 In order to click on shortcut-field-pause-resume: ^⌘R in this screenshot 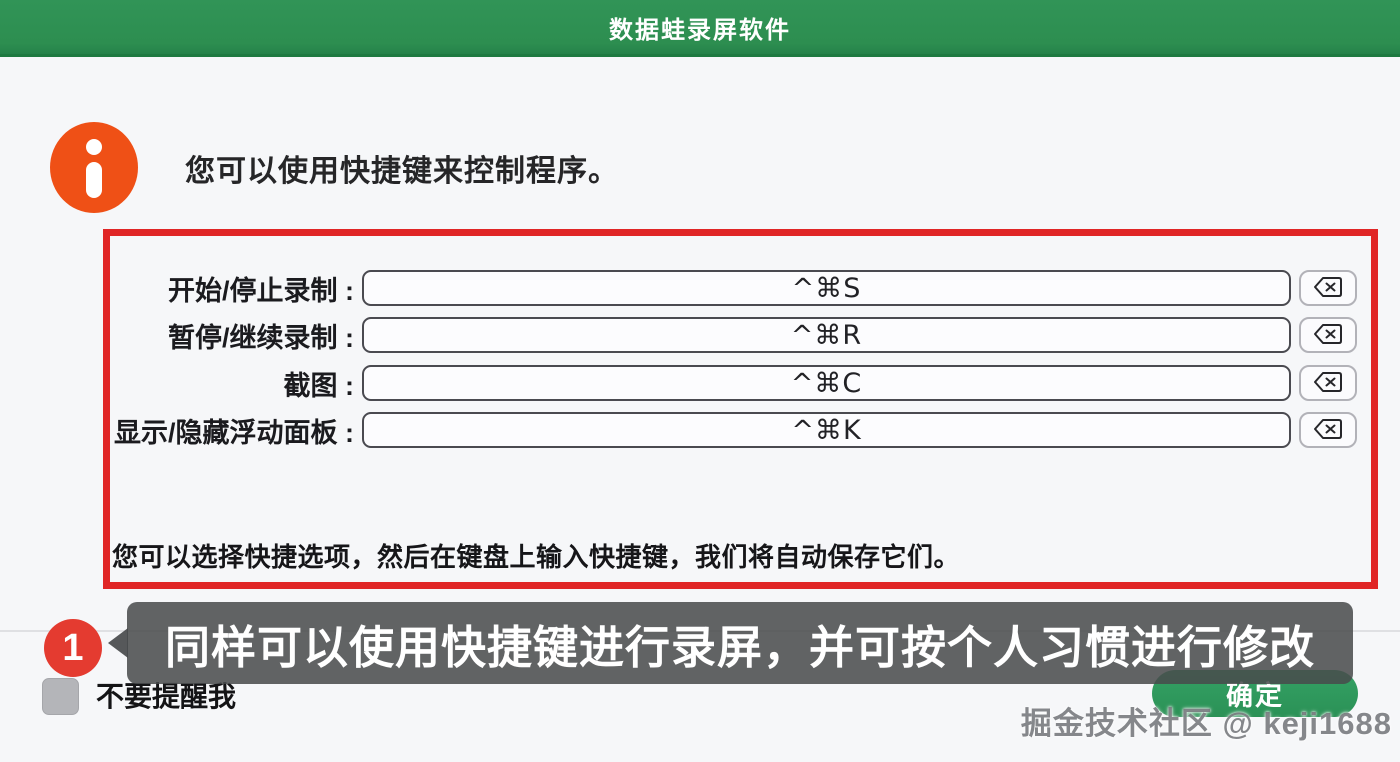, I will do `click(826, 335)`.